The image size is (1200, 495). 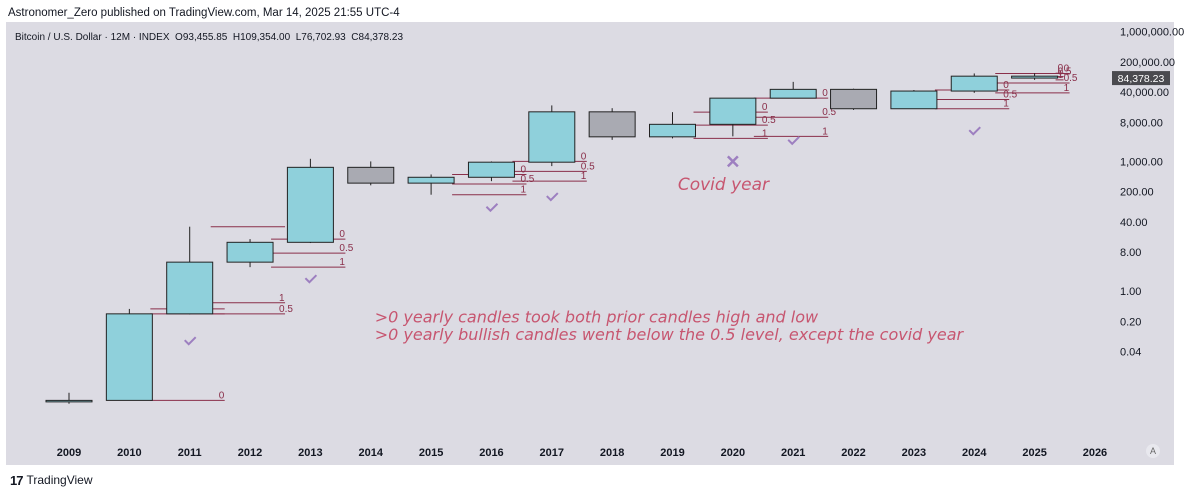 What do you see at coordinates (310, 453) in the screenshot?
I see `x-tick-label: 2013` at bounding box center [310, 453].